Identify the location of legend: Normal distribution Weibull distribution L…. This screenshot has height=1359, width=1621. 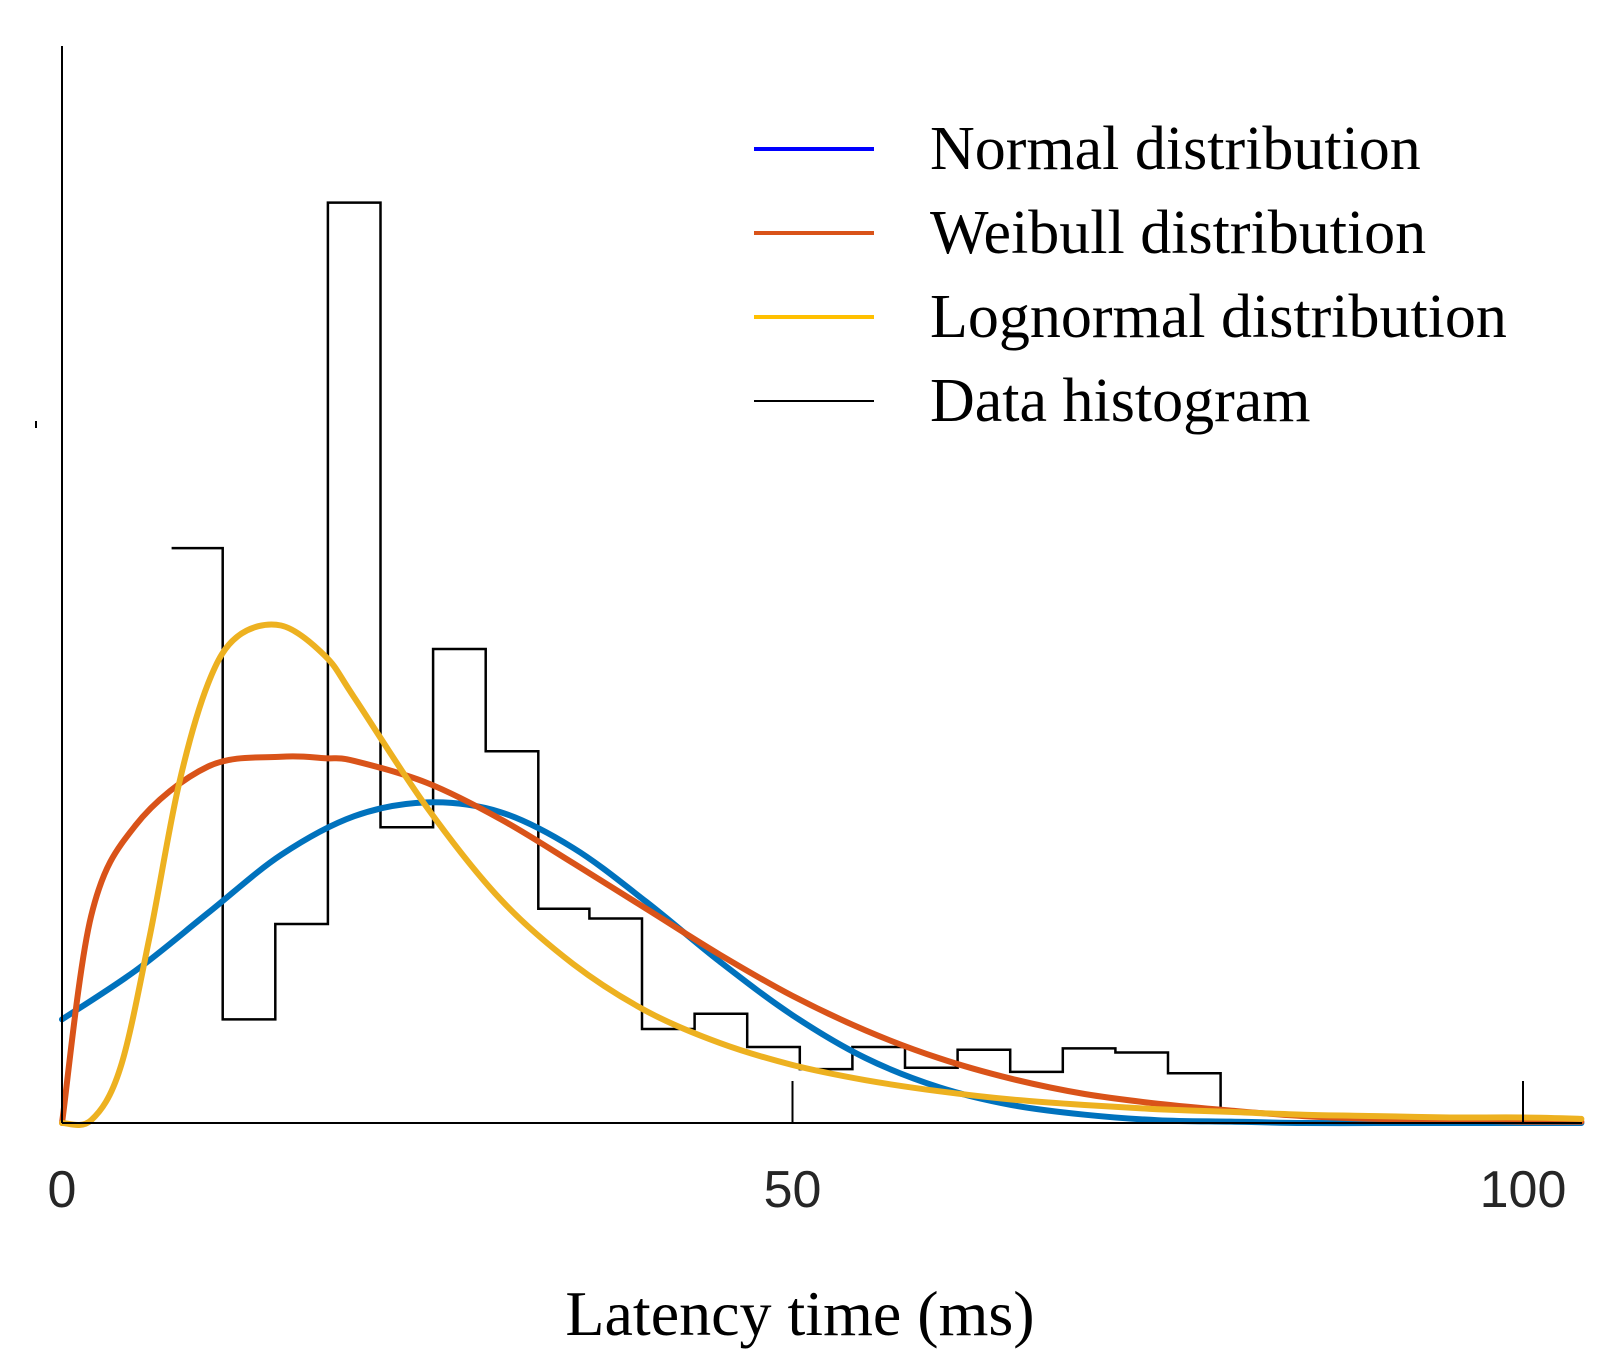
(1130, 275).